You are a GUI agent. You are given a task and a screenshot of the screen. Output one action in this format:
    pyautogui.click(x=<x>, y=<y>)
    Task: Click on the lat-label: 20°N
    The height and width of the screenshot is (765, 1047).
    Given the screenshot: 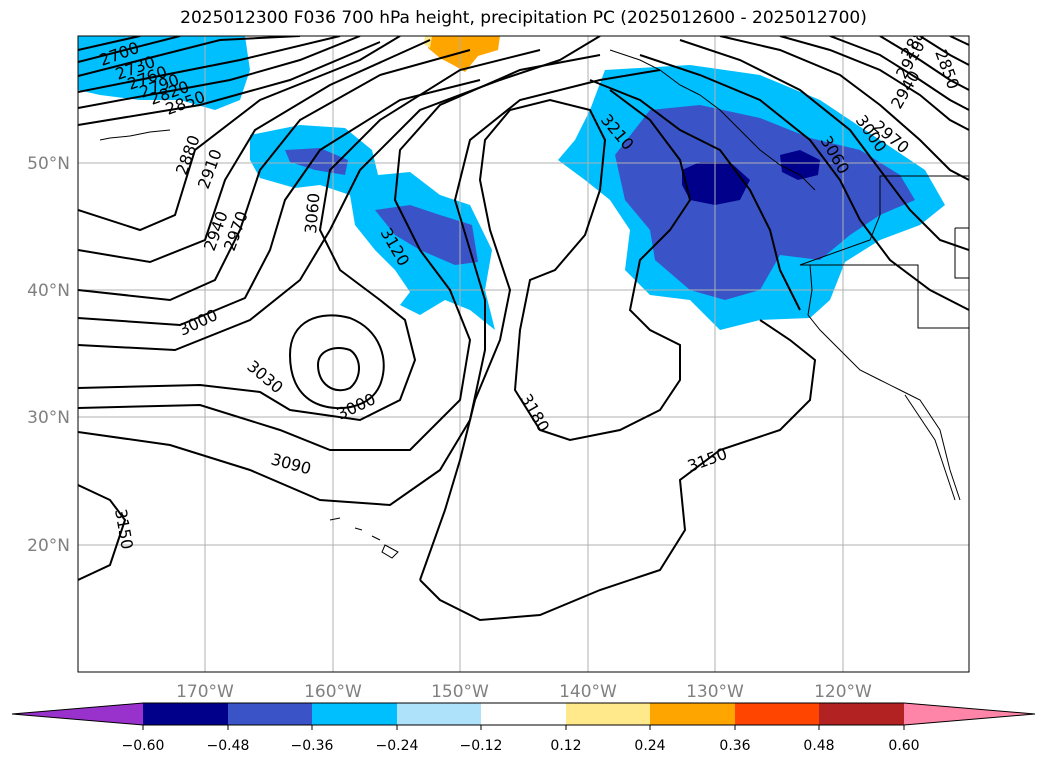 What is the action you would take?
    pyautogui.click(x=48, y=546)
    